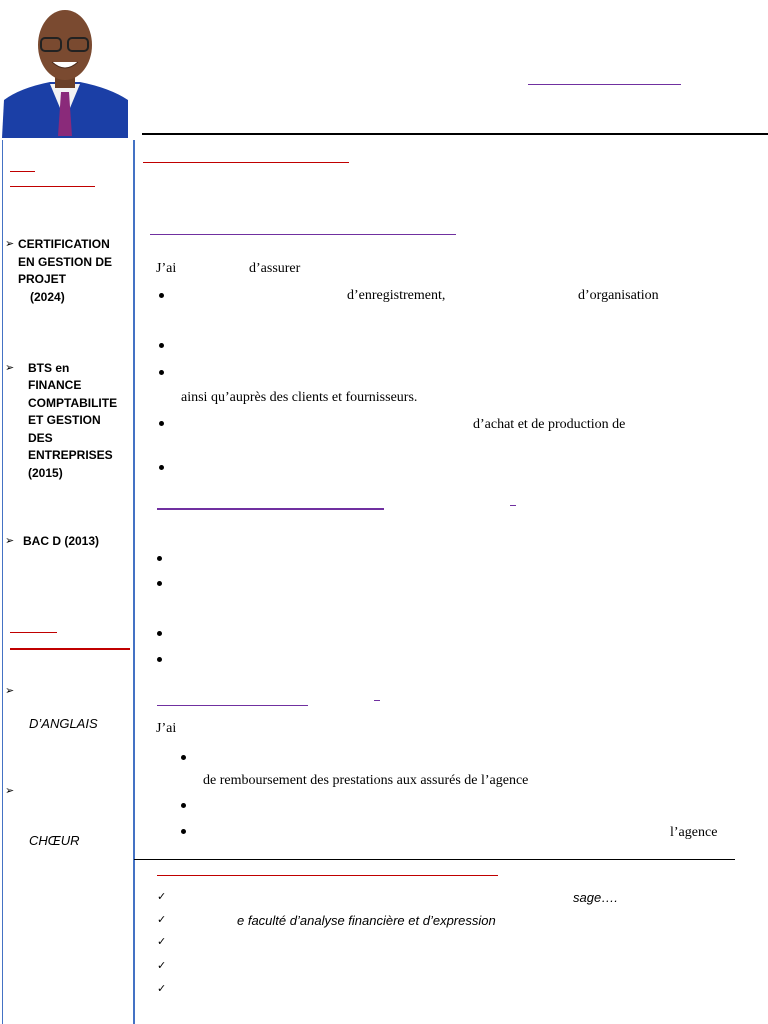  What do you see at coordinates (78, 44) in the screenshot?
I see `glasses-r` at bounding box center [78, 44].